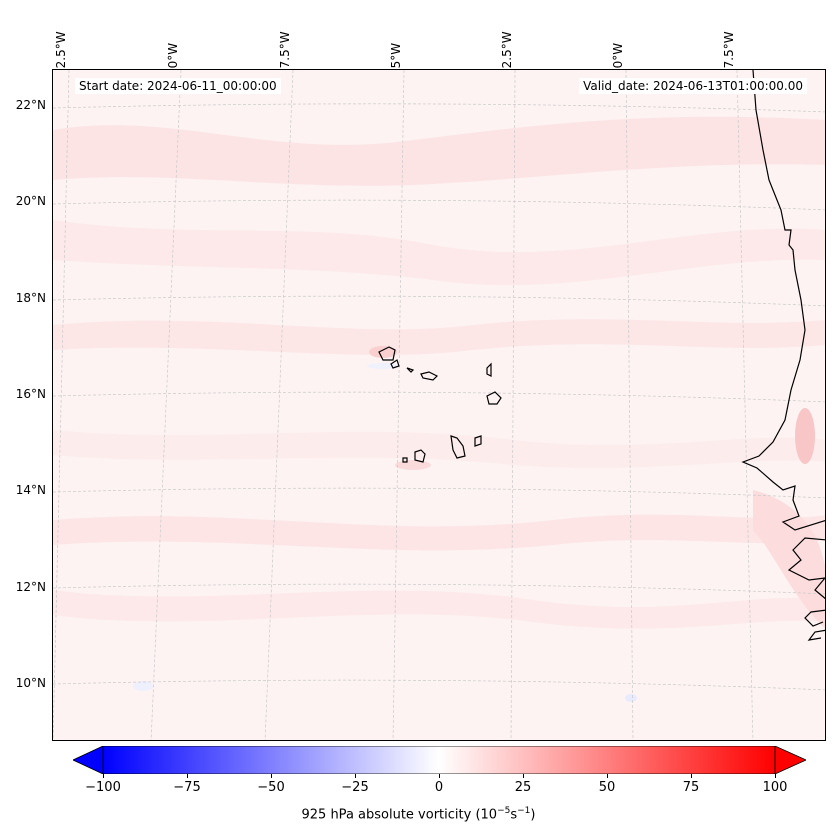 The width and height of the screenshot is (837, 839). Describe the element at coordinates (30, 201) in the screenshot. I see `lat-label-20n: 20°N` at that location.